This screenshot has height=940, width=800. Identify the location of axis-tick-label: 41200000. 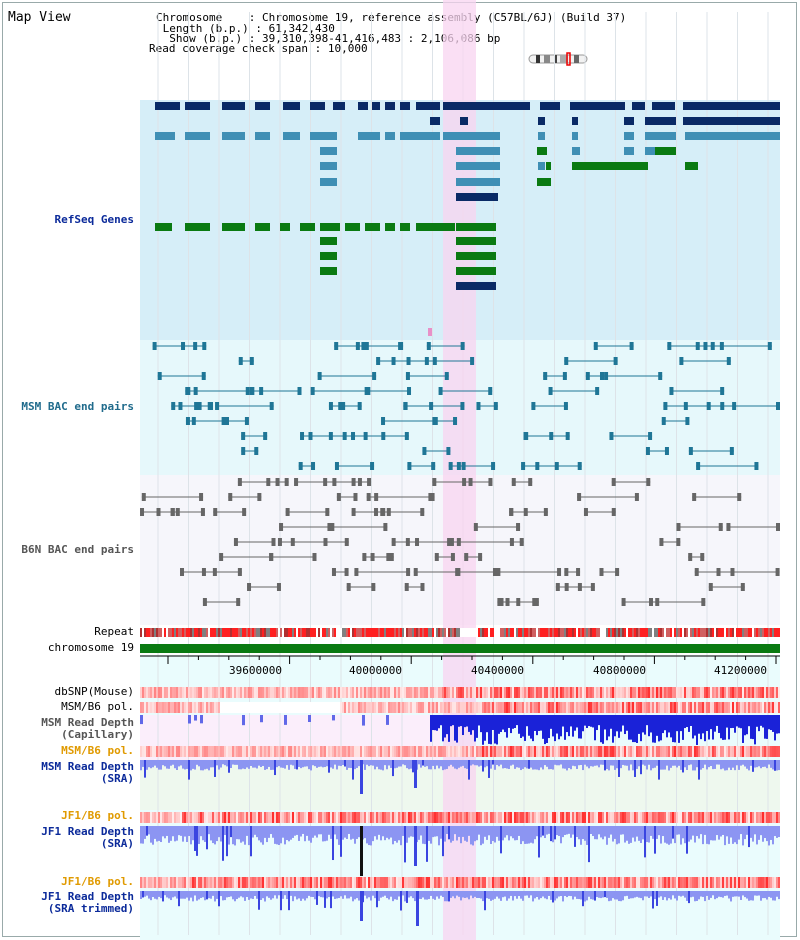
(740, 670).